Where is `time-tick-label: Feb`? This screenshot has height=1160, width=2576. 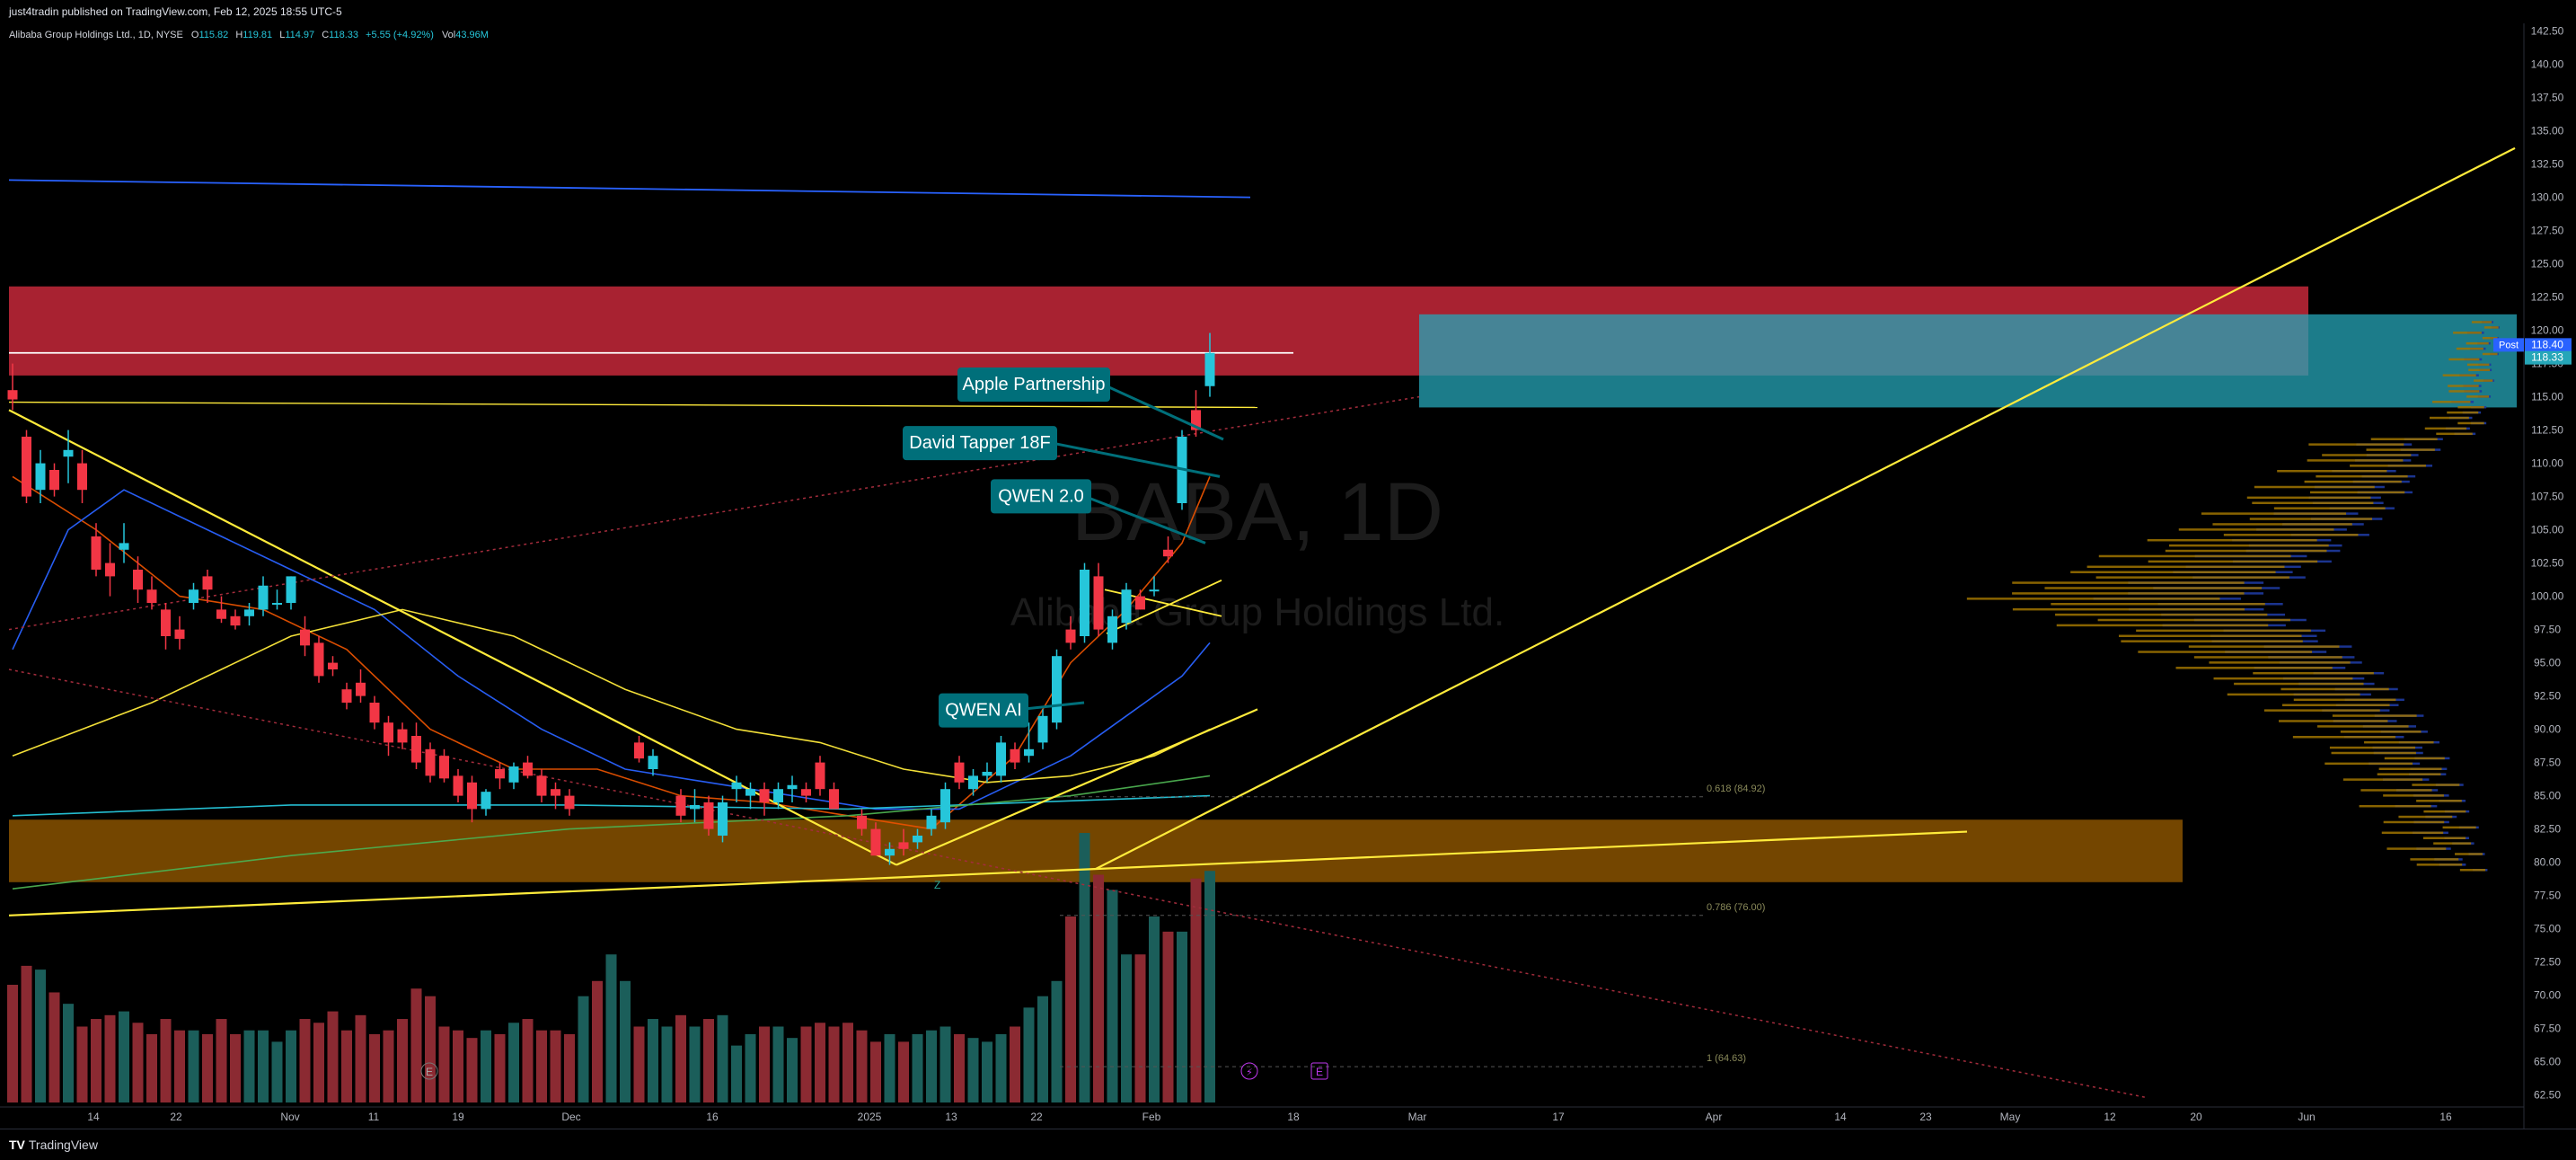
time-tick-label: Feb is located at coordinates (1151, 1117).